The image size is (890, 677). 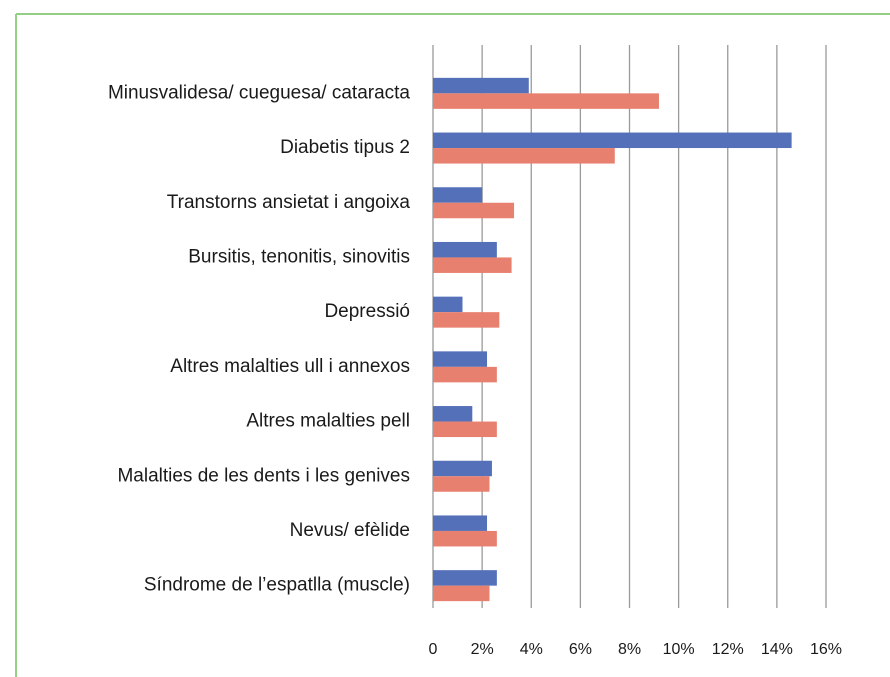 I want to click on y-tick-label: Altres malalties ull i annexos, so click(x=290, y=366).